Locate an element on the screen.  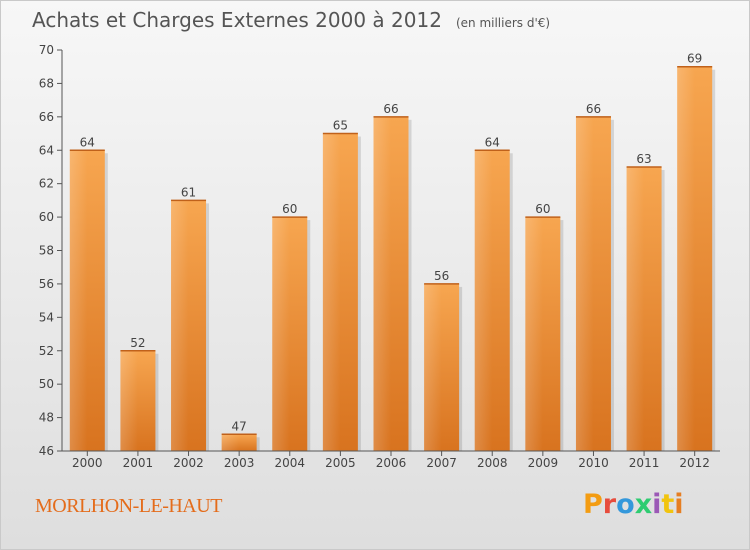
logo-letter: x is located at coordinates (643, 504).